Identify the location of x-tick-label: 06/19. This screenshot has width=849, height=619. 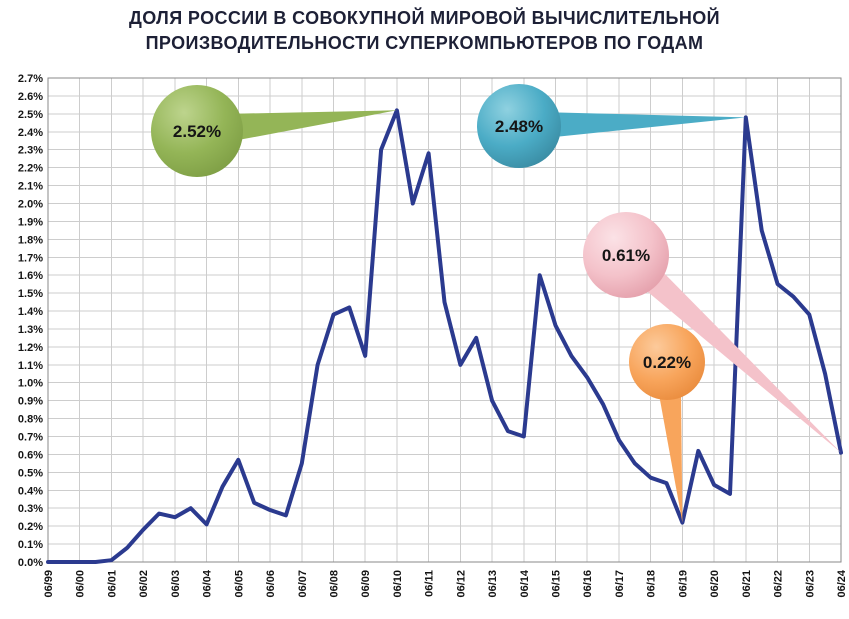
(683, 584).